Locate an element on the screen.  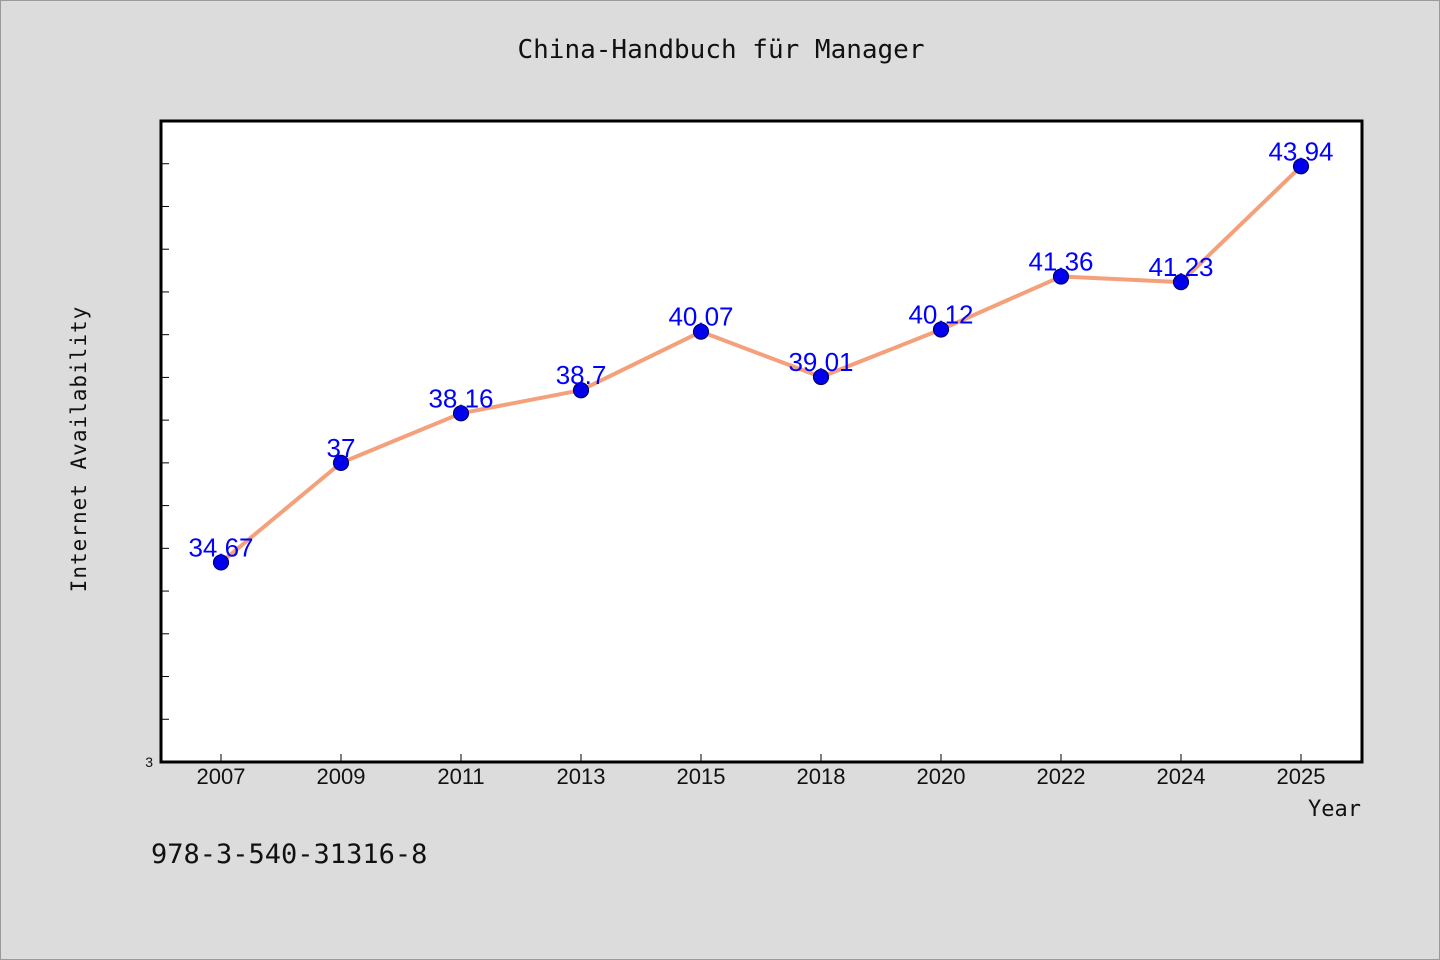
x-axis-ticks: 2007 2009 2011 2013 2015 2018 2020 2022 2024 2025 is located at coordinates (761, 771).